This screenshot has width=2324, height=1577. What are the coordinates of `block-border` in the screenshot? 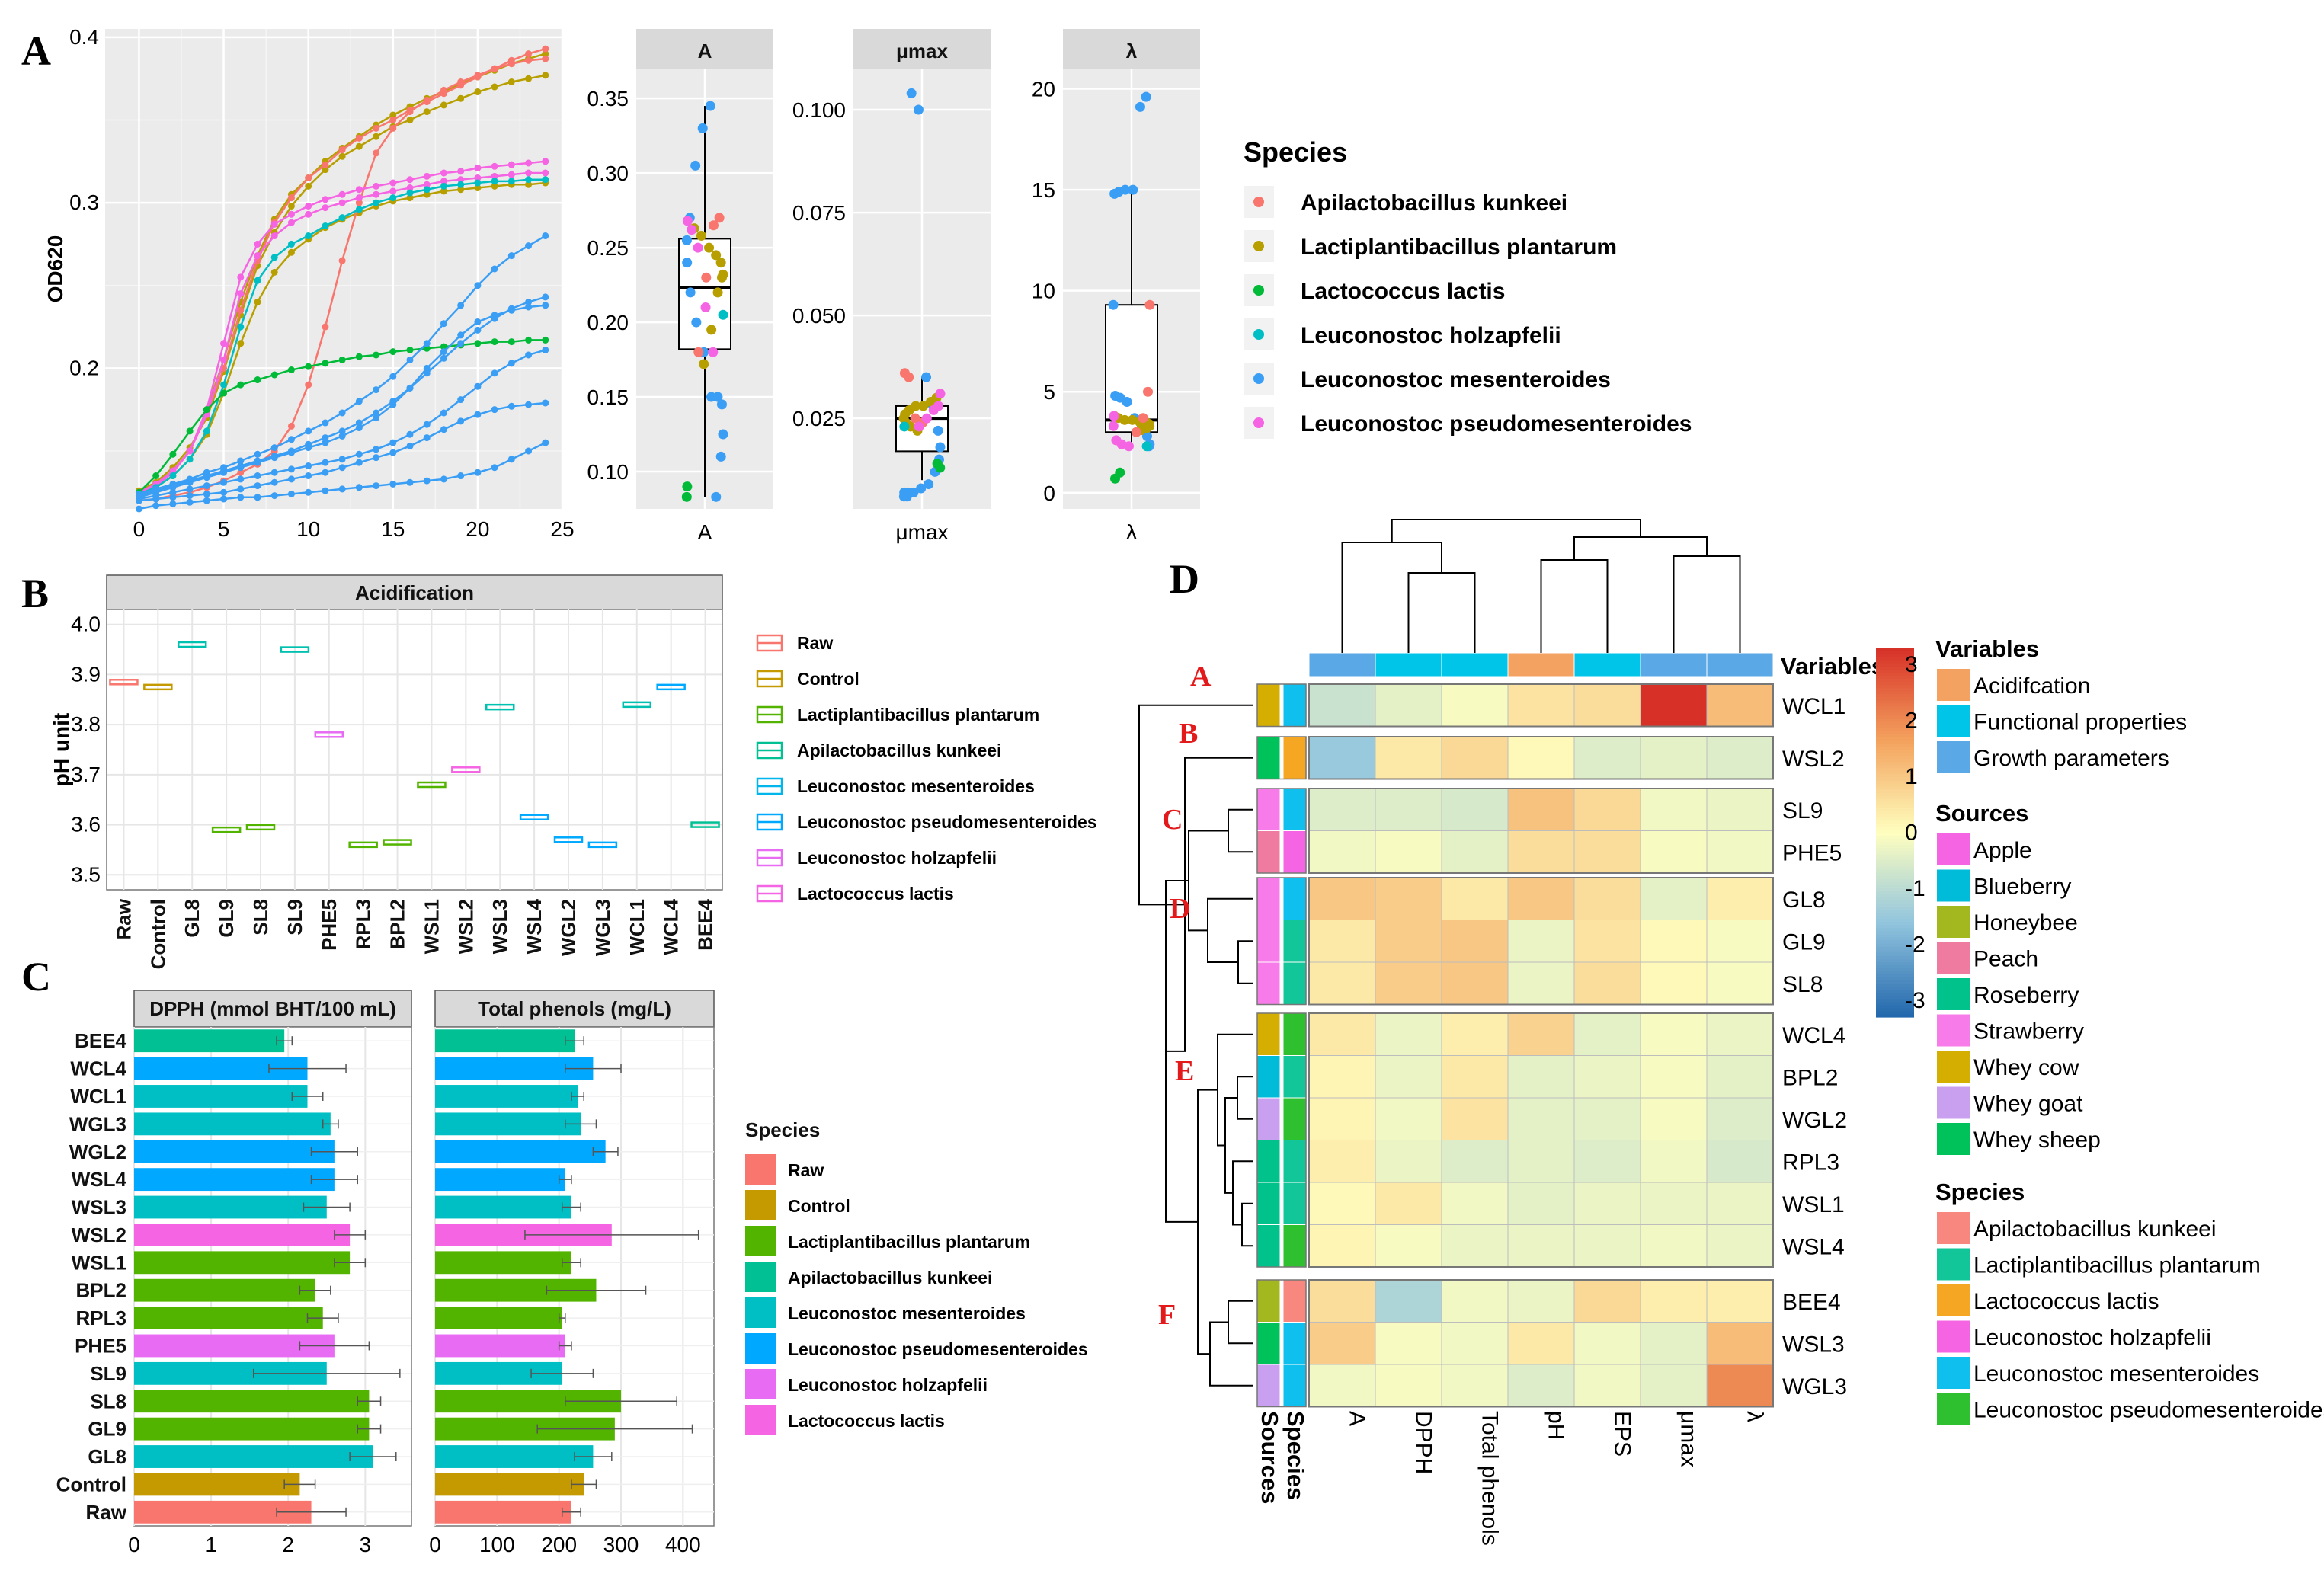 It's located at (1541, 1343).